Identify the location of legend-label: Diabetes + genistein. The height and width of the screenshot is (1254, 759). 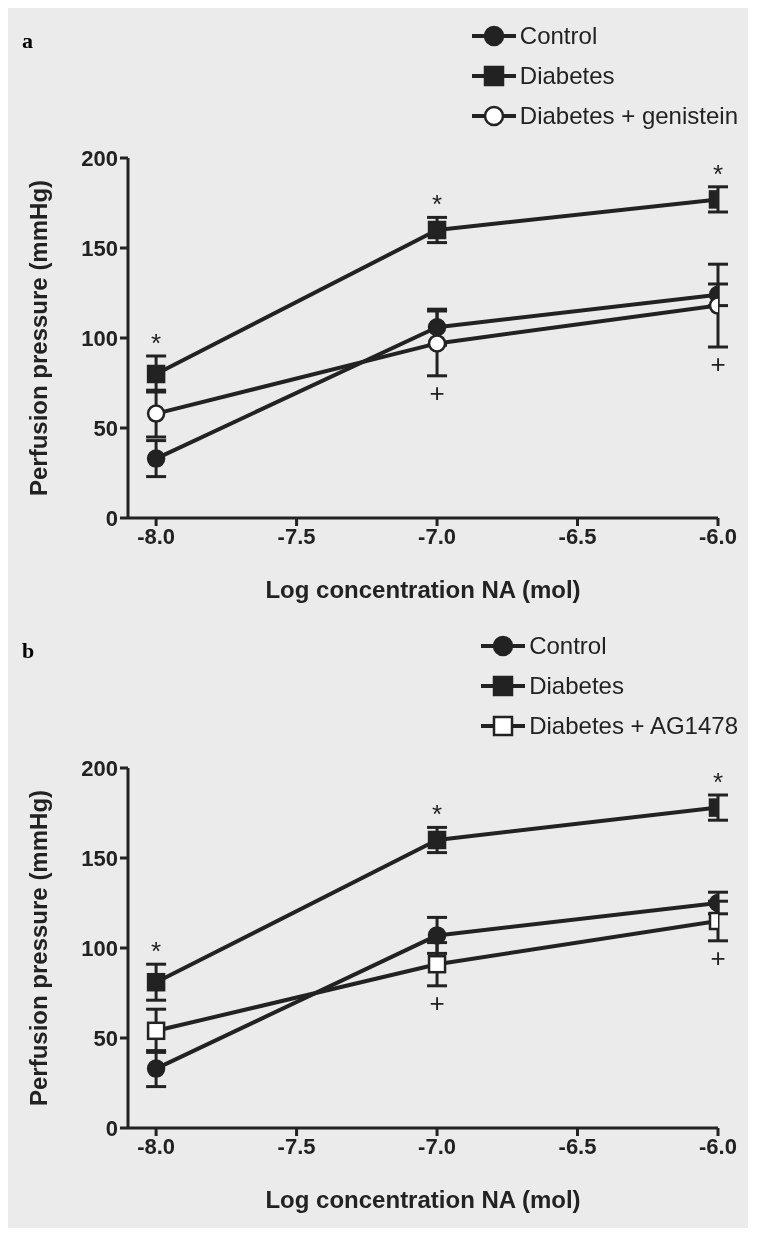
(628, 116).